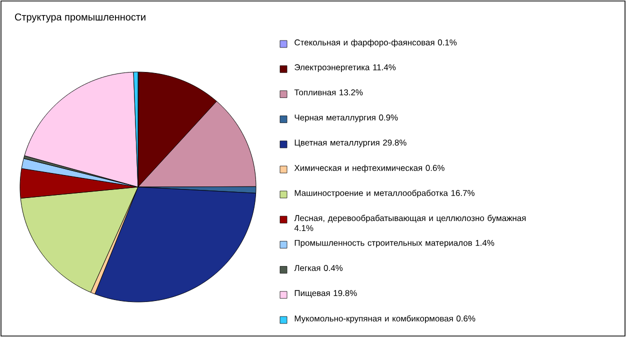 The height and width of the screenshot is (337, 626). I want to click on legend-label: Пищевая 19.8%, so click(325, 294).